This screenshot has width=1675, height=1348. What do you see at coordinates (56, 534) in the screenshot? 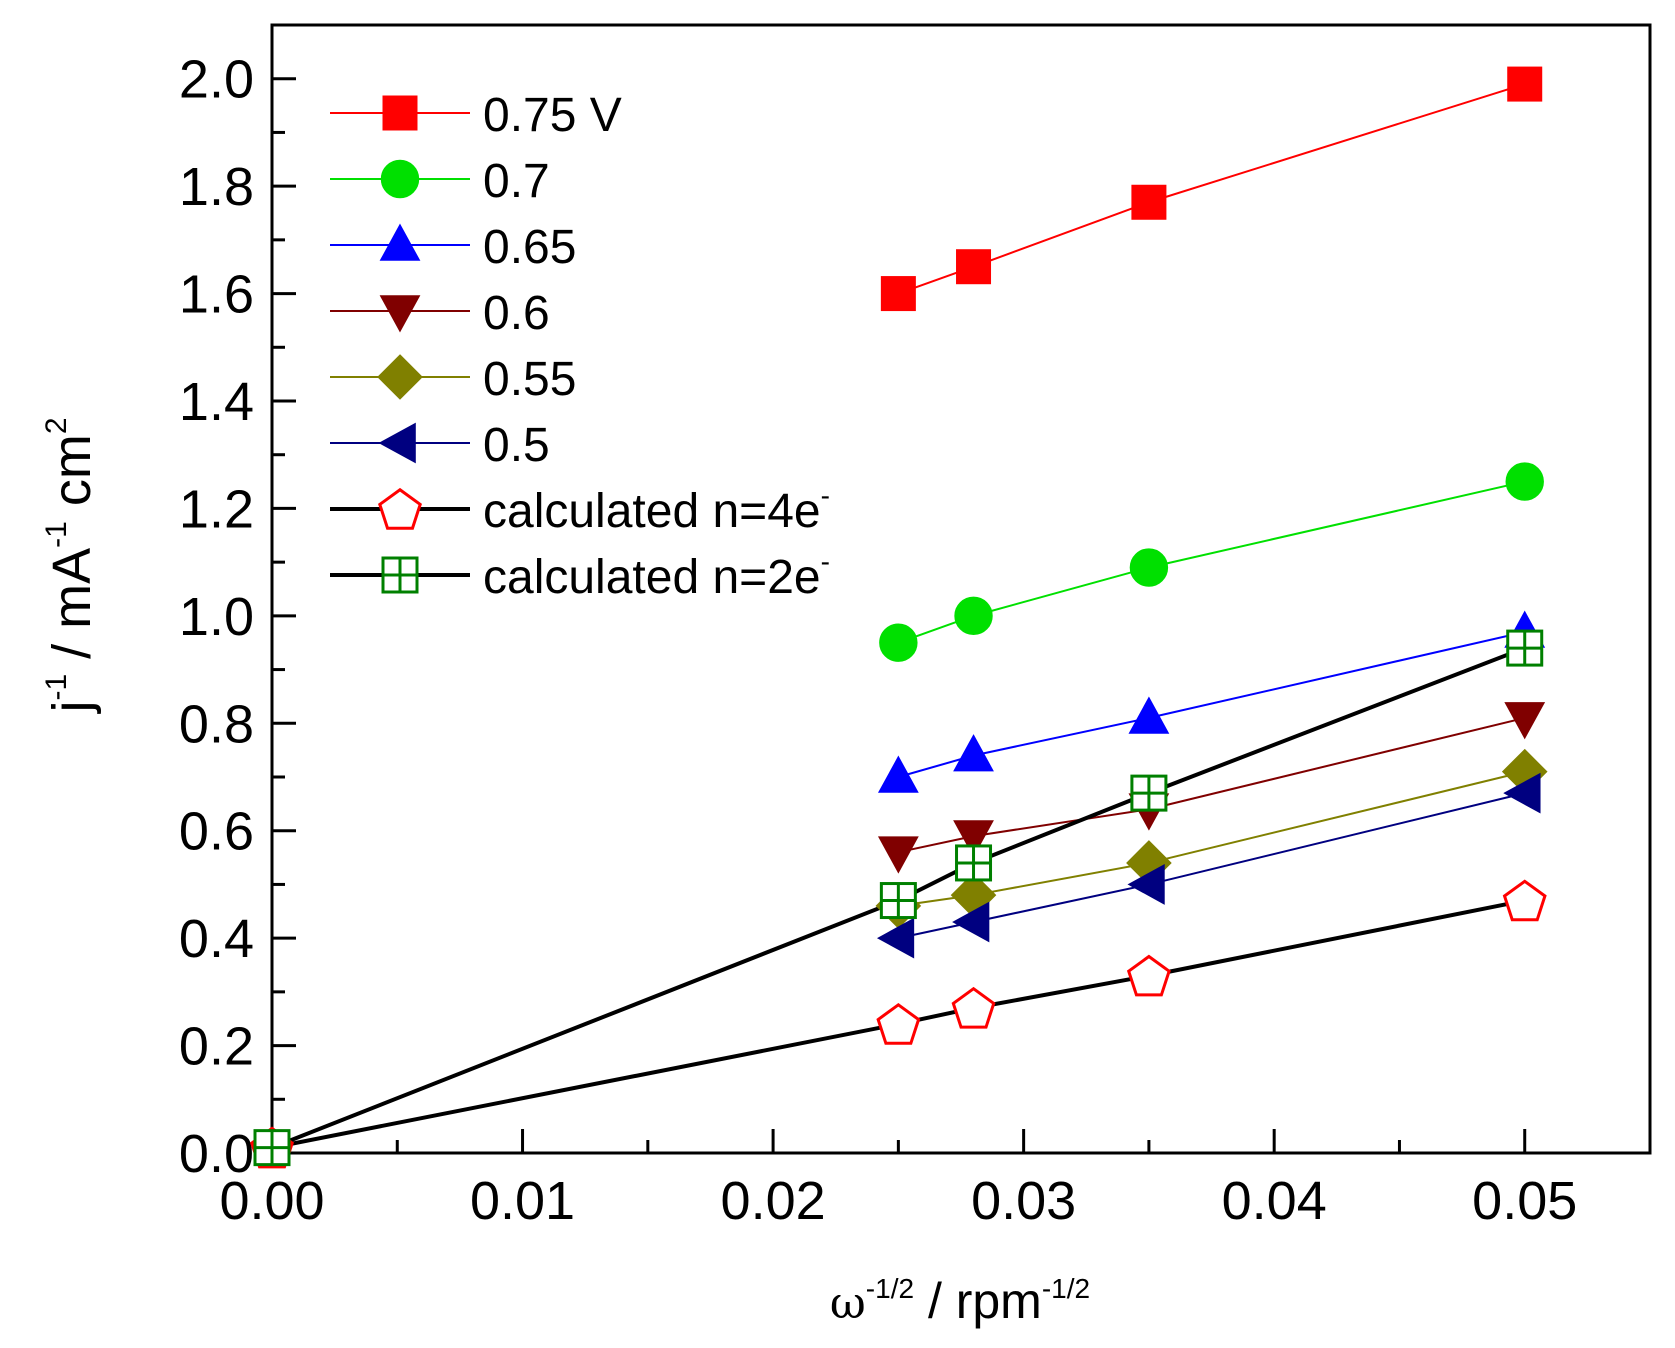
I see `y-axis-label-sup2: -1` at bounding box center [56, 534].